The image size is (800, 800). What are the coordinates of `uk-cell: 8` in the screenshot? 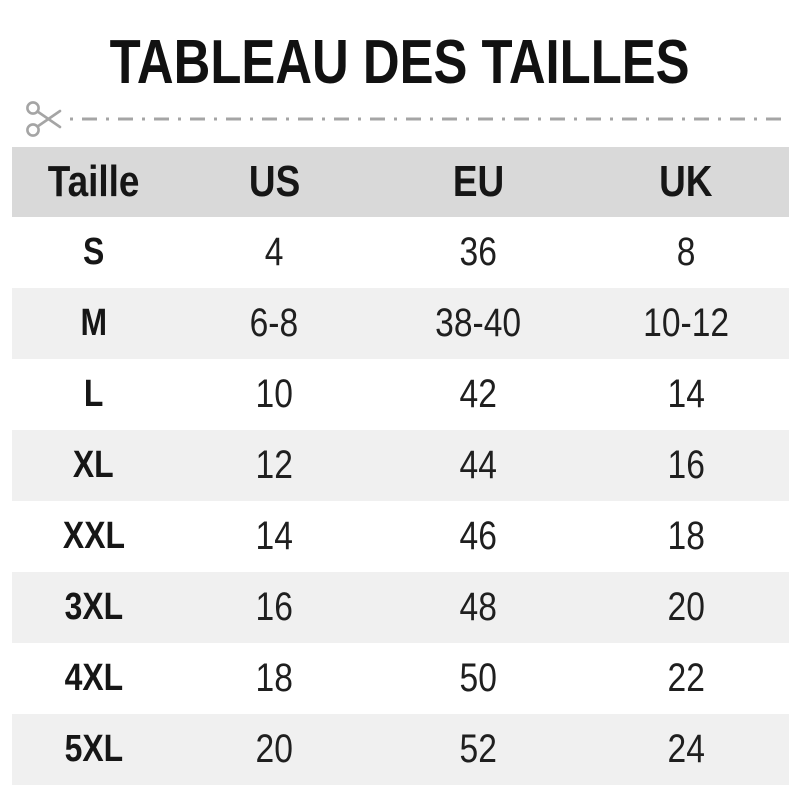 It's located at (686, 252).